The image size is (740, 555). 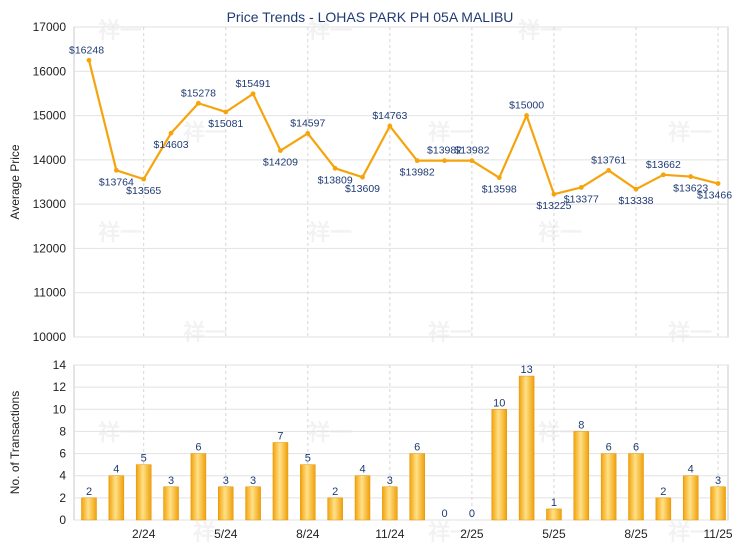 What do you see at coordinates (554, 503) in the screenshot?
I see `transaction-bar-label: 1` at bounding box center [554, 503].